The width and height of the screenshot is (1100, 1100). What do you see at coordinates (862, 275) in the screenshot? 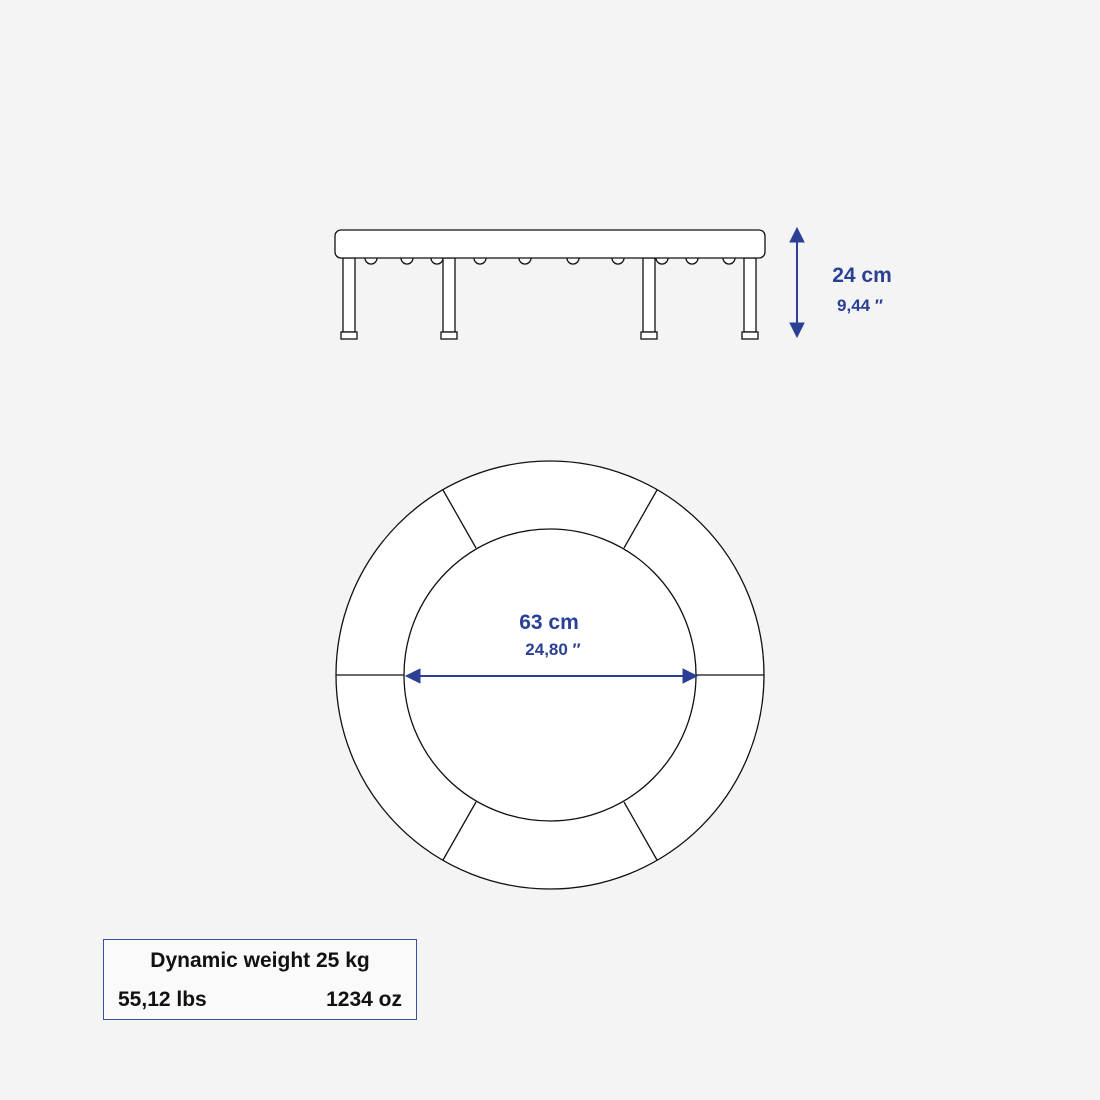
I see `height-metric-label: 24 cm` at bounding box center [862, 275].